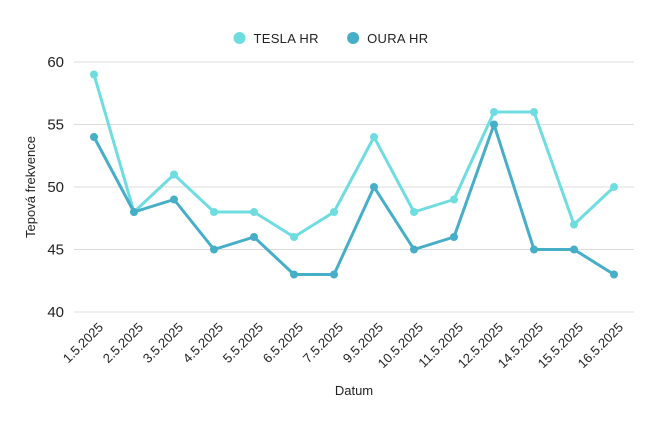  I want to click on x-tick-label: 2.5.2025, so click(123, 343).